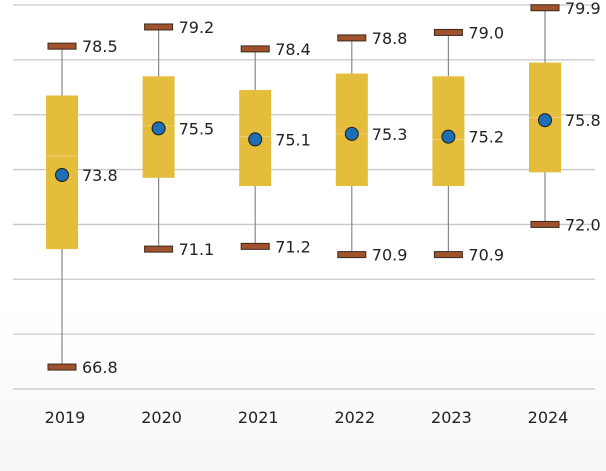  I want to click on box-2021: 78.4 71.2 75.1, so click(275, 148).